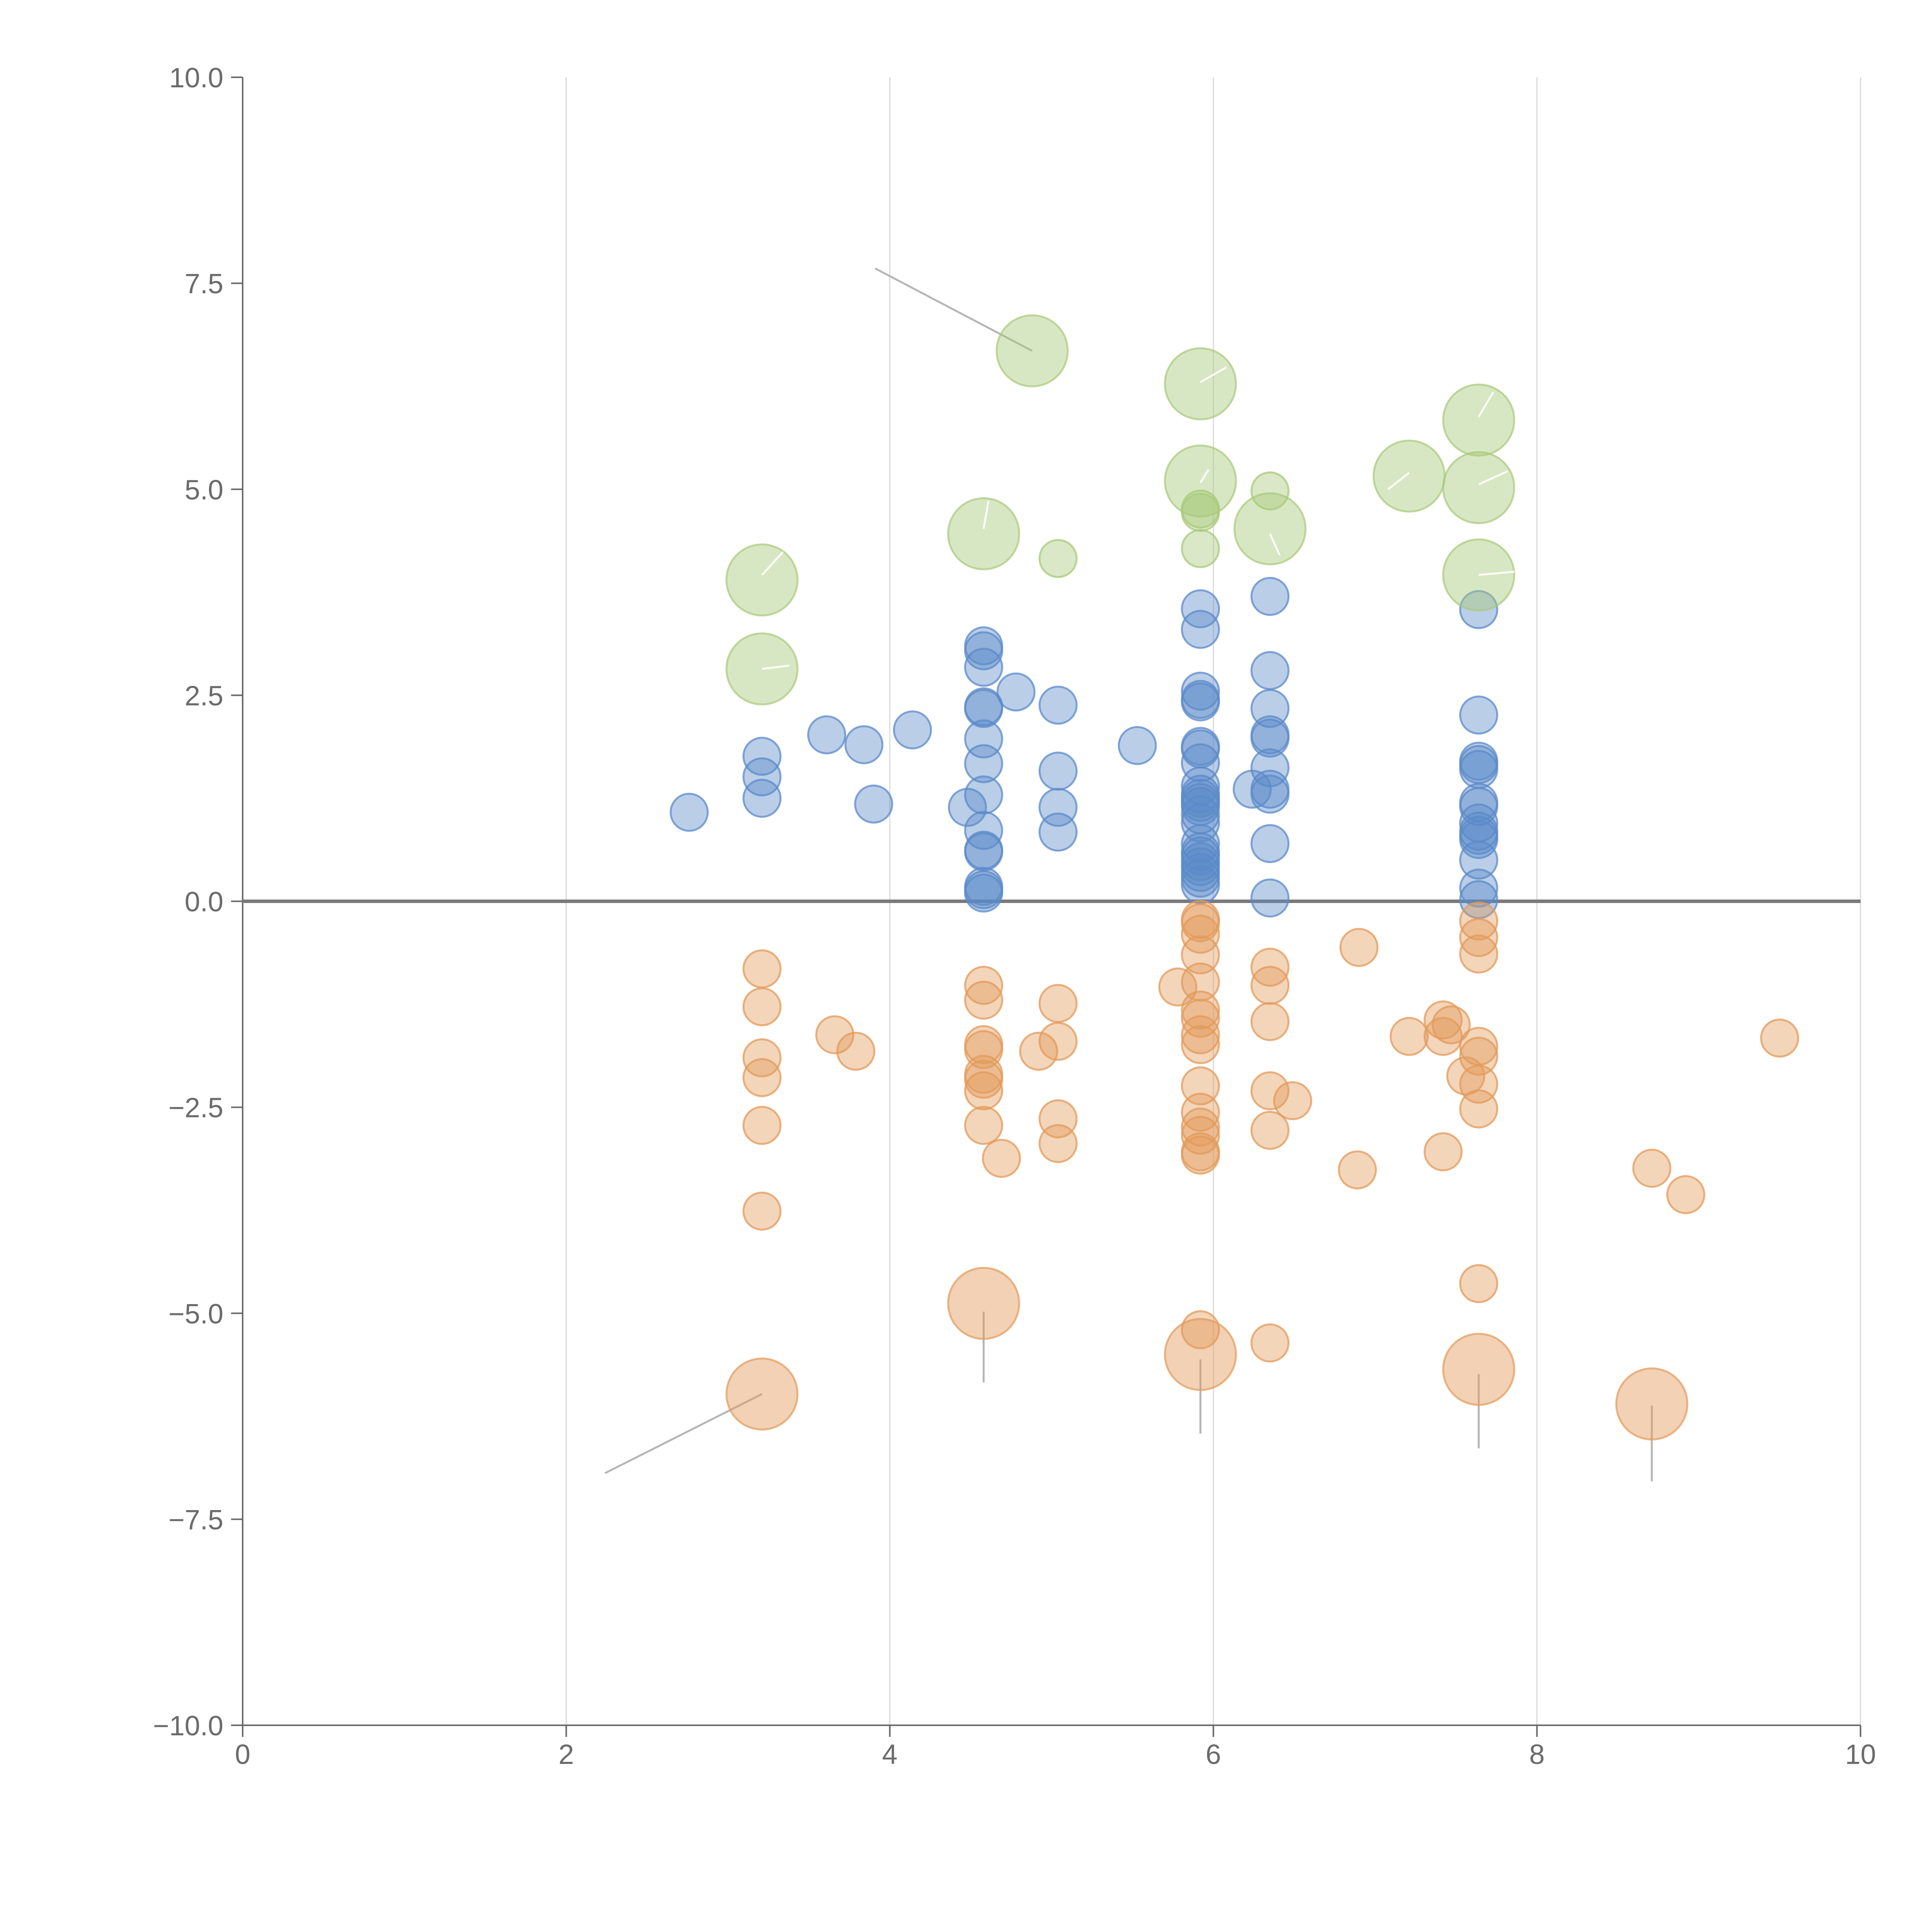 The height and width of the screenshot is (1932, 1932). I want to click on x-tick-label: 0, so click(243, 1755).